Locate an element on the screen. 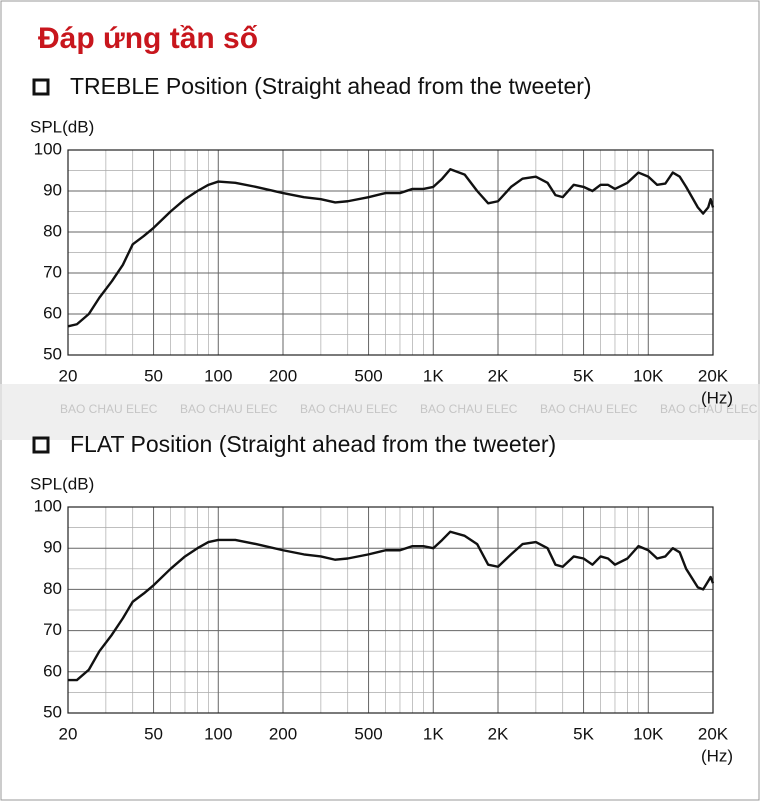 The height and width of the screenshot is (806, 760). watermark-band is located at coordinates (380, 412).